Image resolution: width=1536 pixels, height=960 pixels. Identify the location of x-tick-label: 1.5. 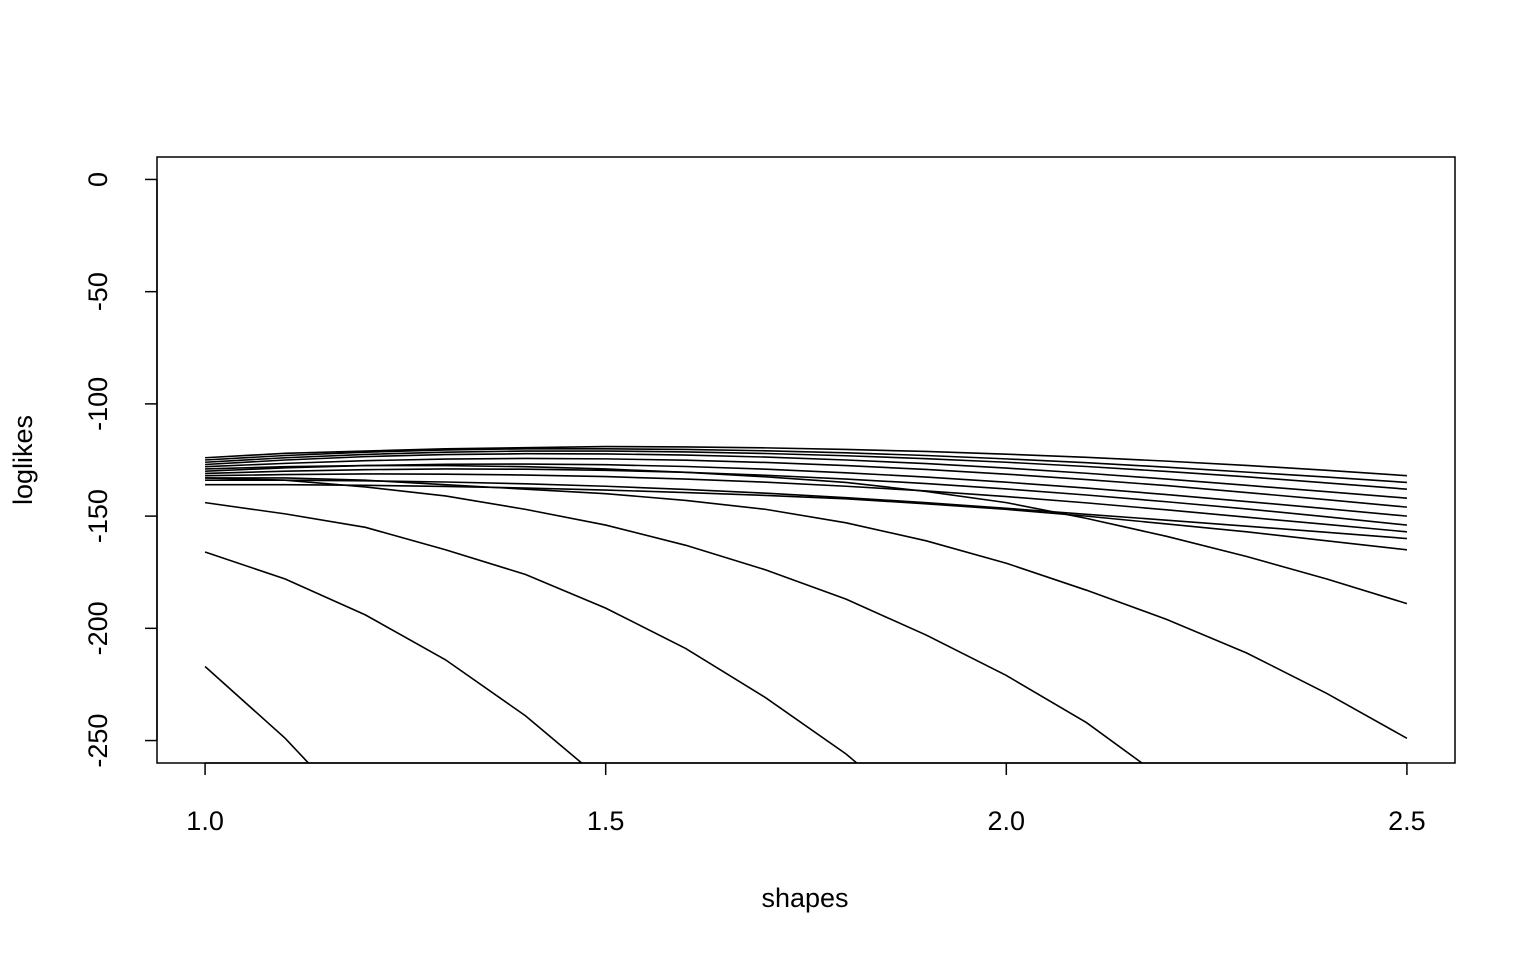
(606, 821).